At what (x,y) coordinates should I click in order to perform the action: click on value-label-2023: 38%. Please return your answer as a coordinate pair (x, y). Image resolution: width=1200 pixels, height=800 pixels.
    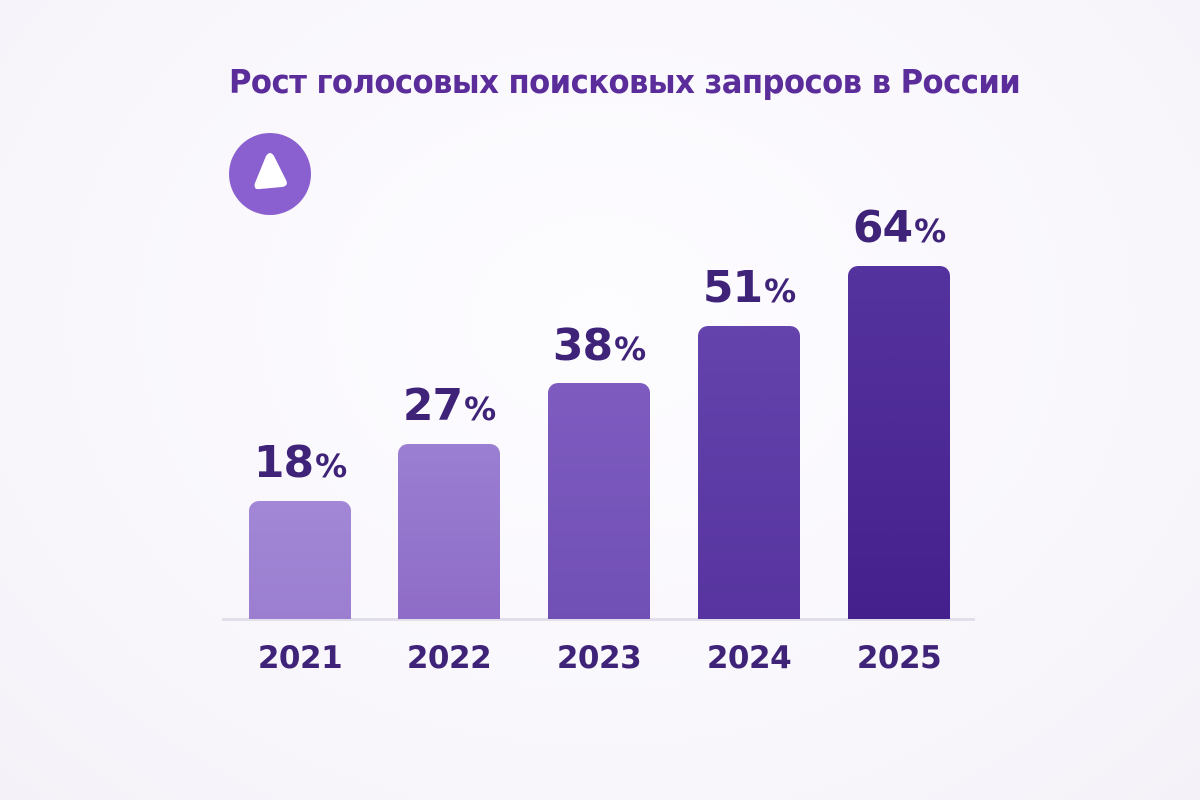
    Looking at the image, I should click on (599, 345).